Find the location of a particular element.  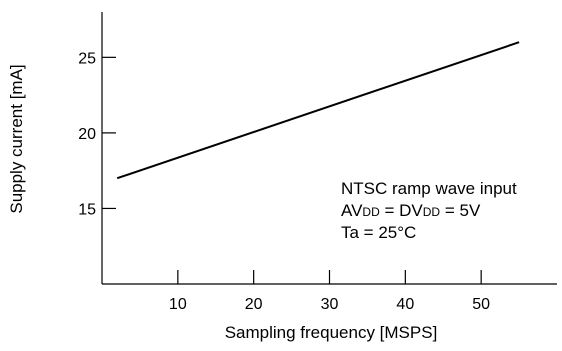

x-tick-label: 10 is located at coordinates (178, 304).